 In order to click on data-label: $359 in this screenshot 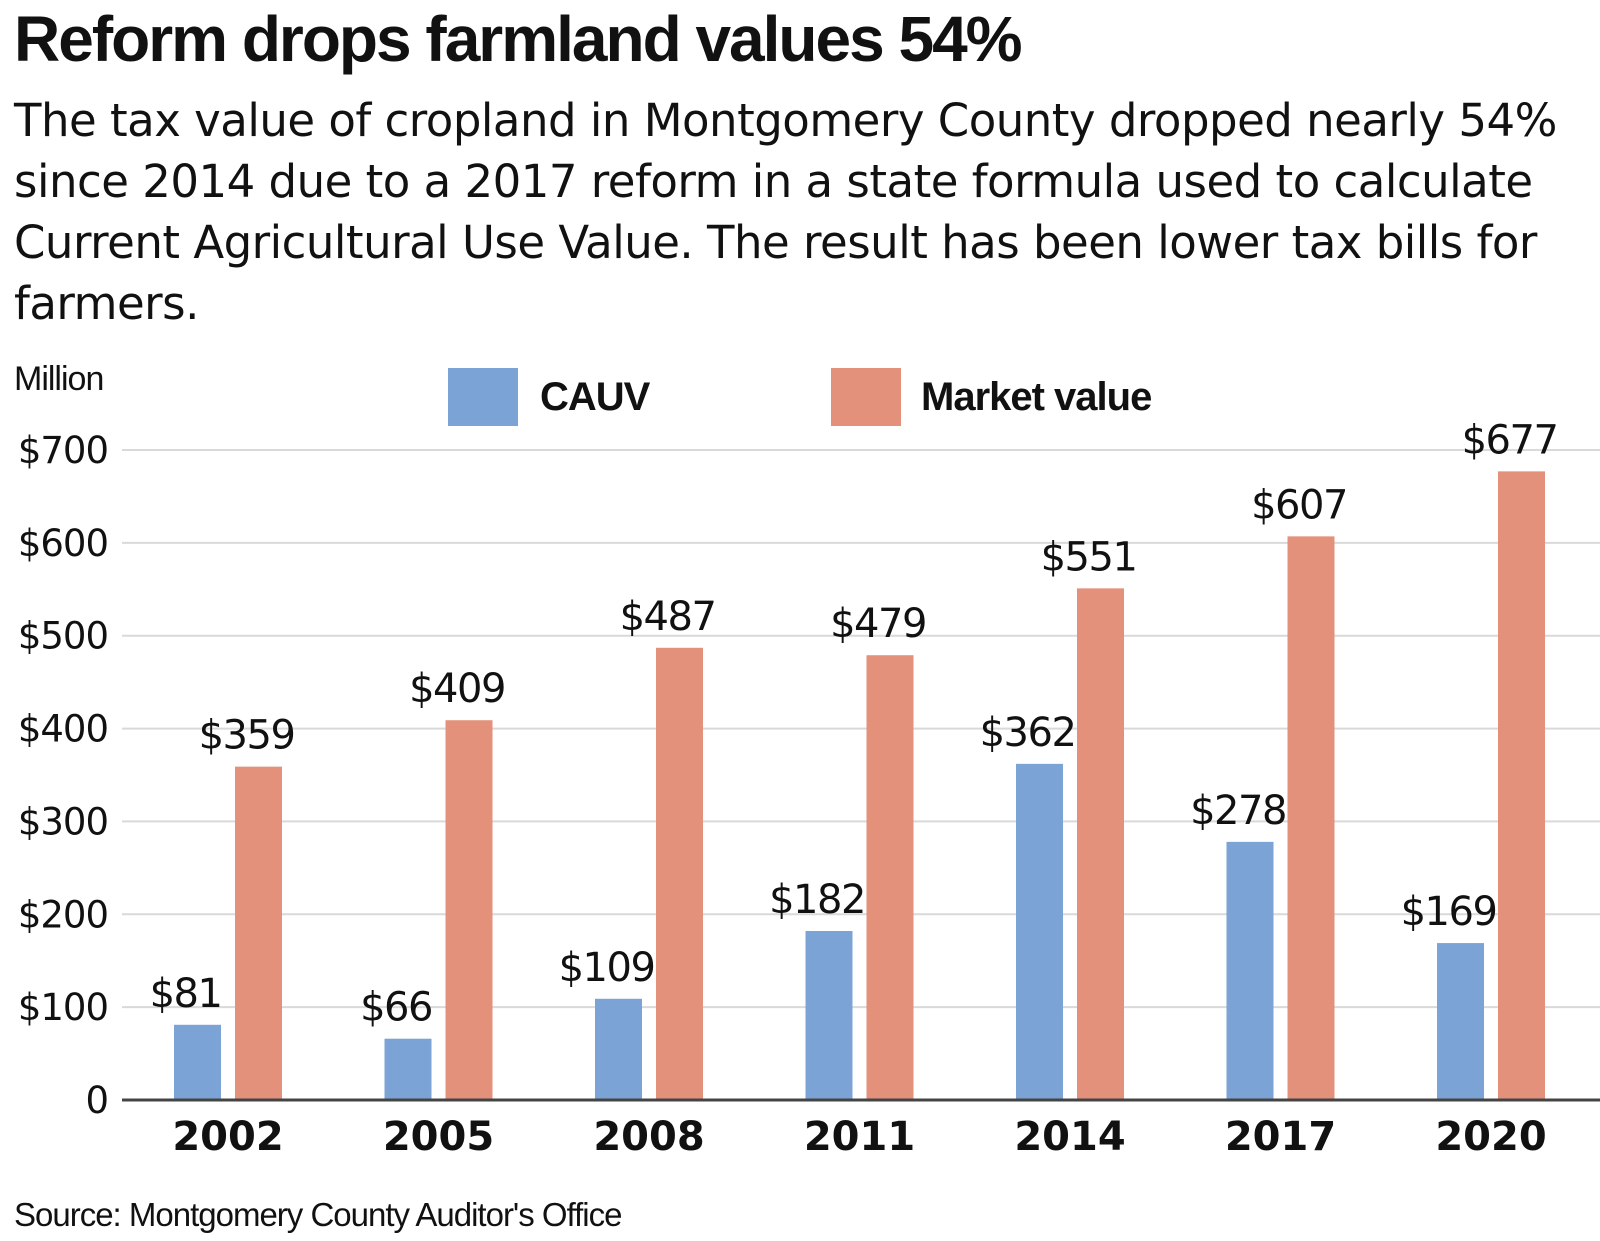, I will do `click(247, 736)`.